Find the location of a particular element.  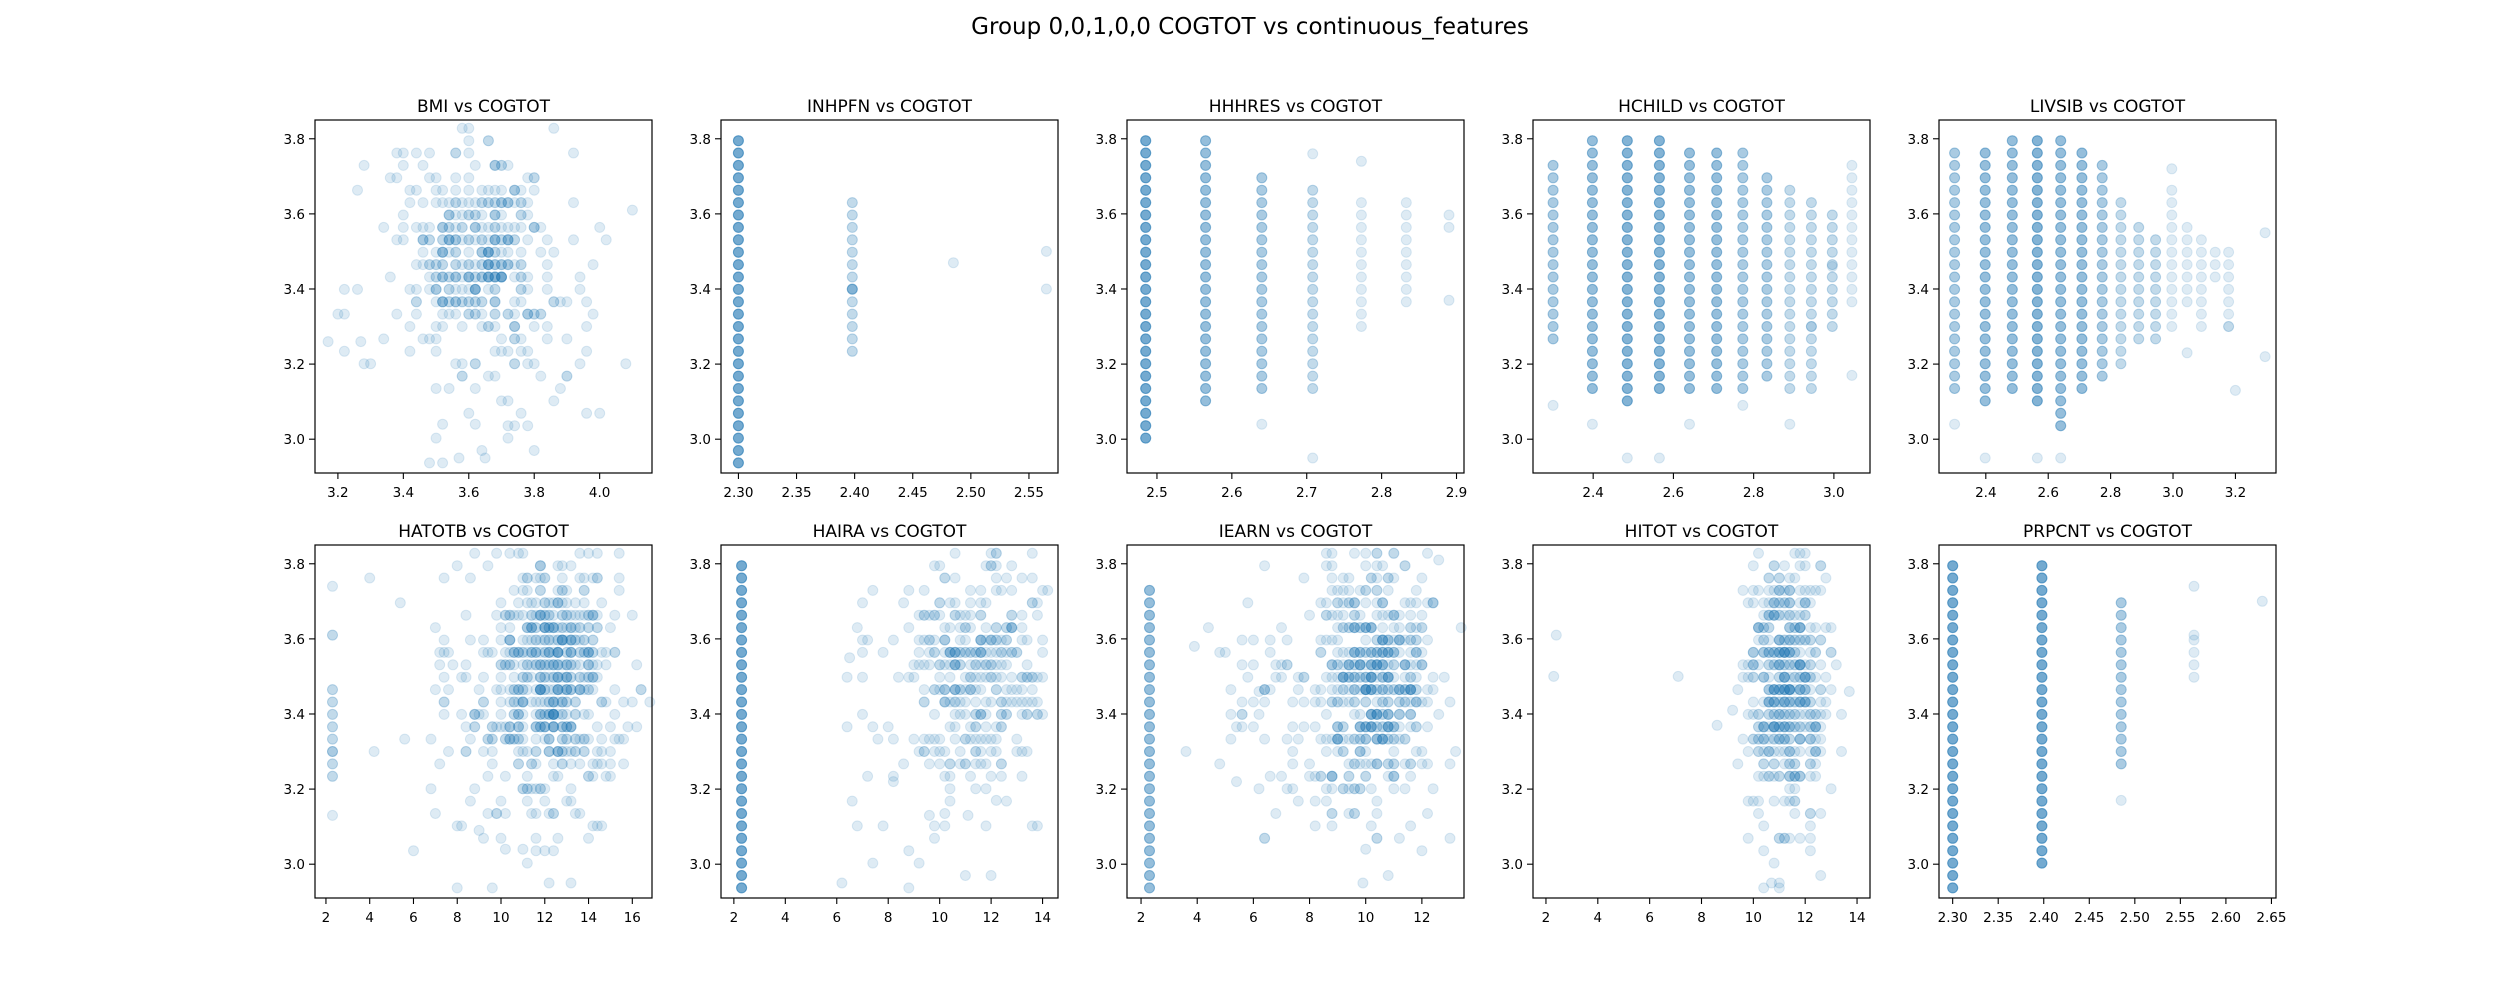

y-tick-label: 3.8 is located at coordinates (294, 140).